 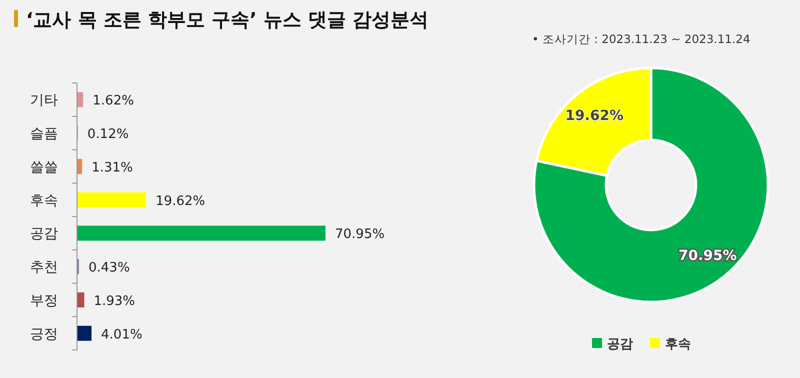 What do you see at coordinates (44, 234) in the screenshot?
I see `y-tick-label: 공감` at bounding box center [44, 234].